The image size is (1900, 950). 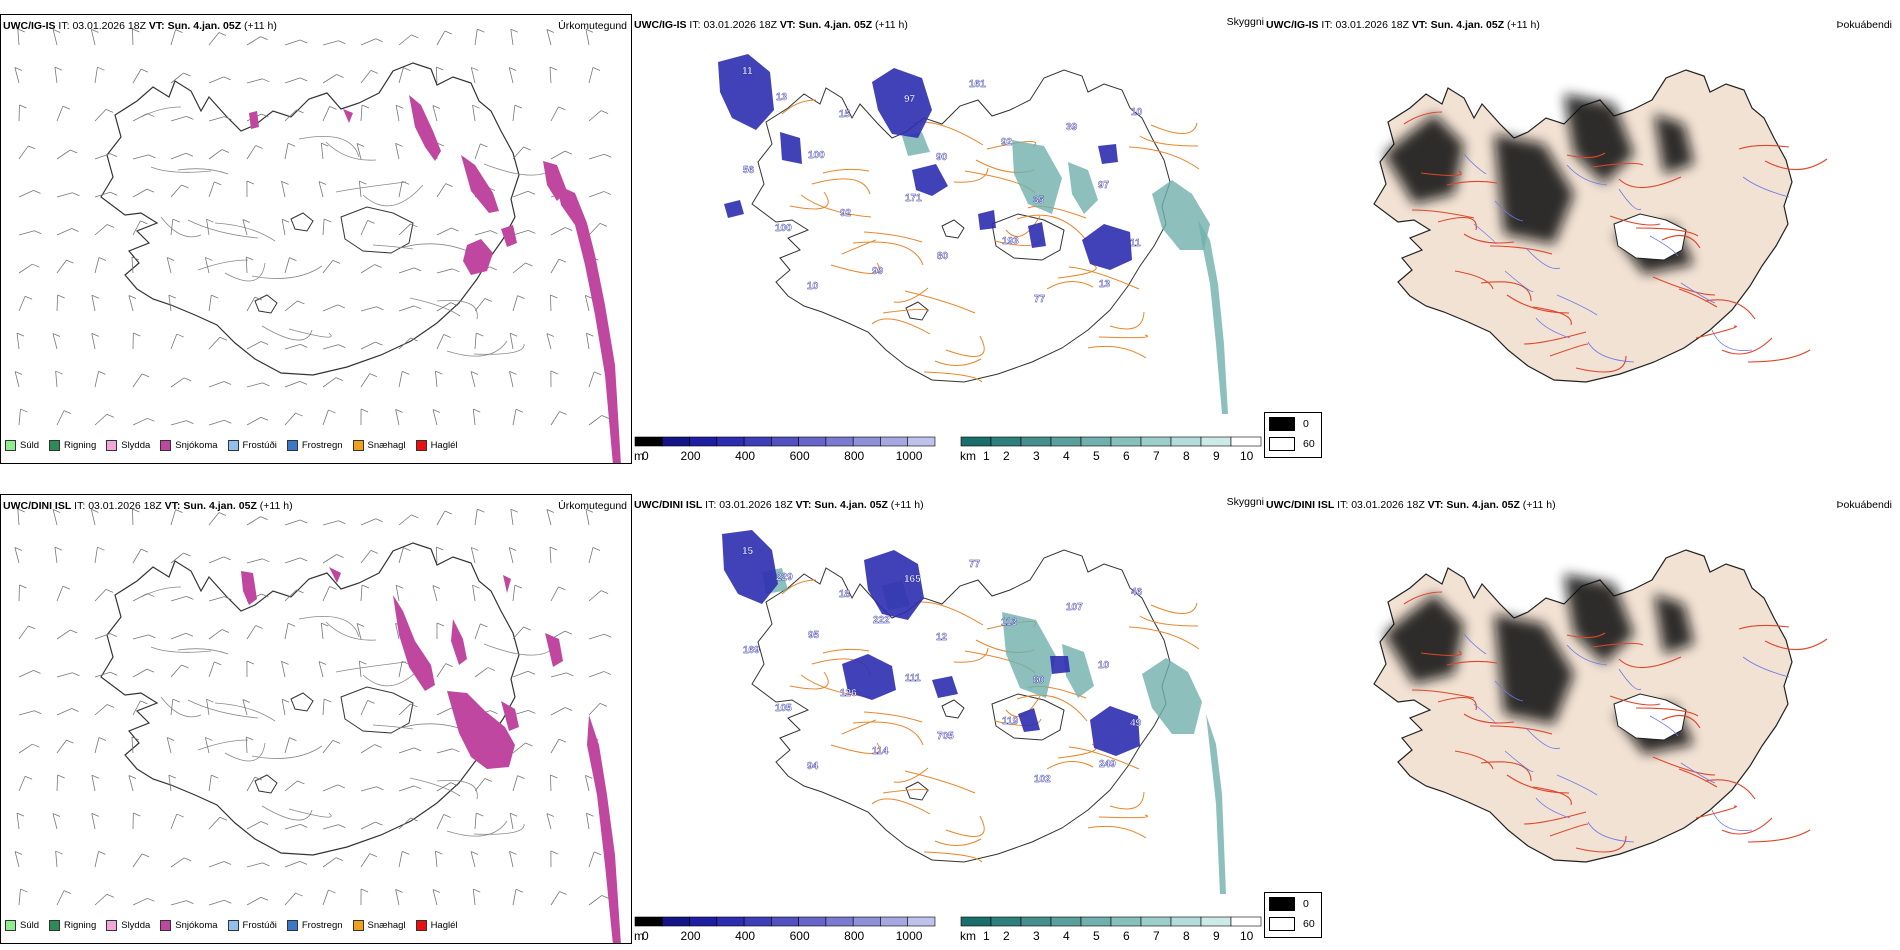 I want to click on cloud-base-label: 94, so click(x=813, y=766).